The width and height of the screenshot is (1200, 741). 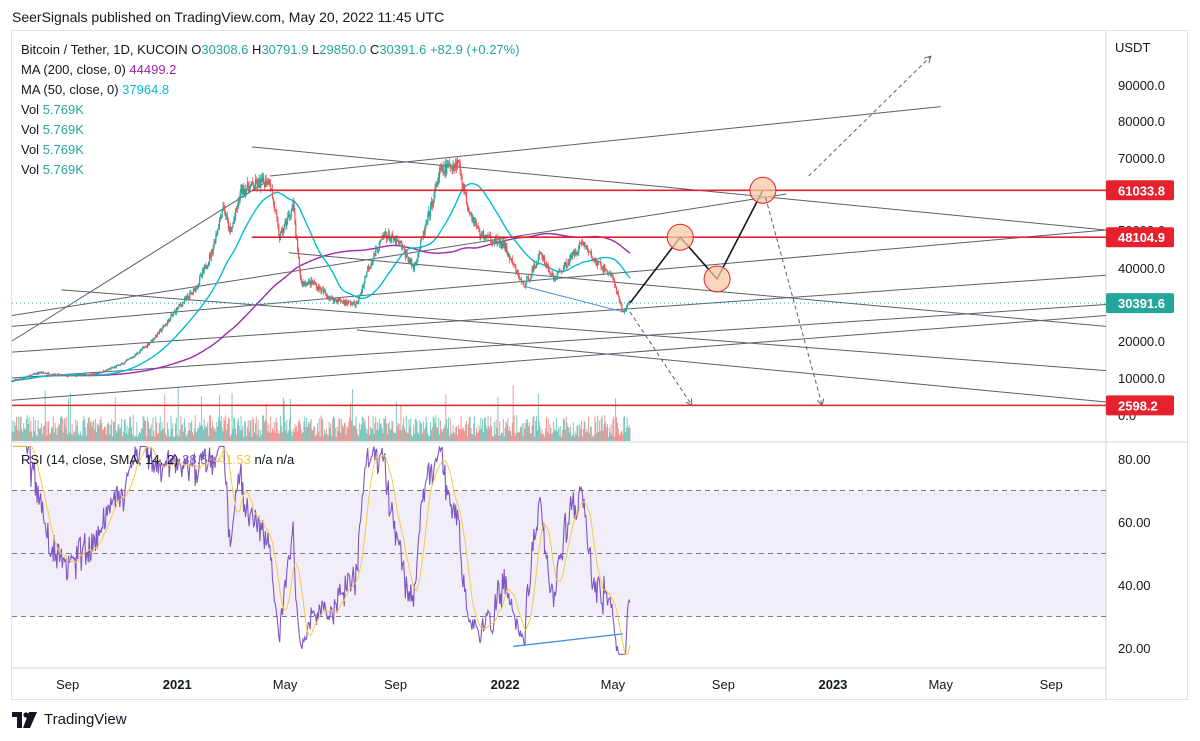 What do you see at coordinates (52, 169) in the screenshot?
I see `legend-vol-row-4: Vol 5.769K` at bounding box center [52, 169].